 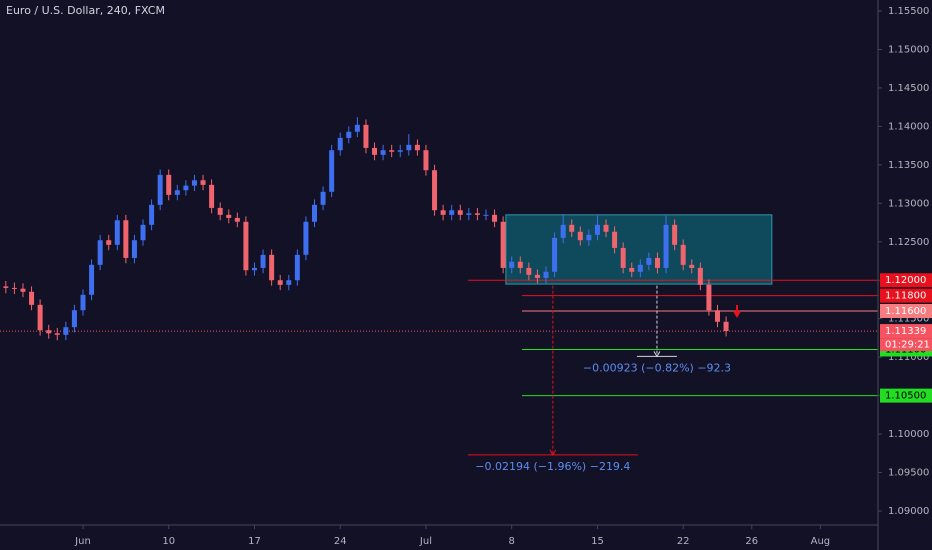 I want to click on y-tick-label: 1.15500, so click(x=908, y=11).